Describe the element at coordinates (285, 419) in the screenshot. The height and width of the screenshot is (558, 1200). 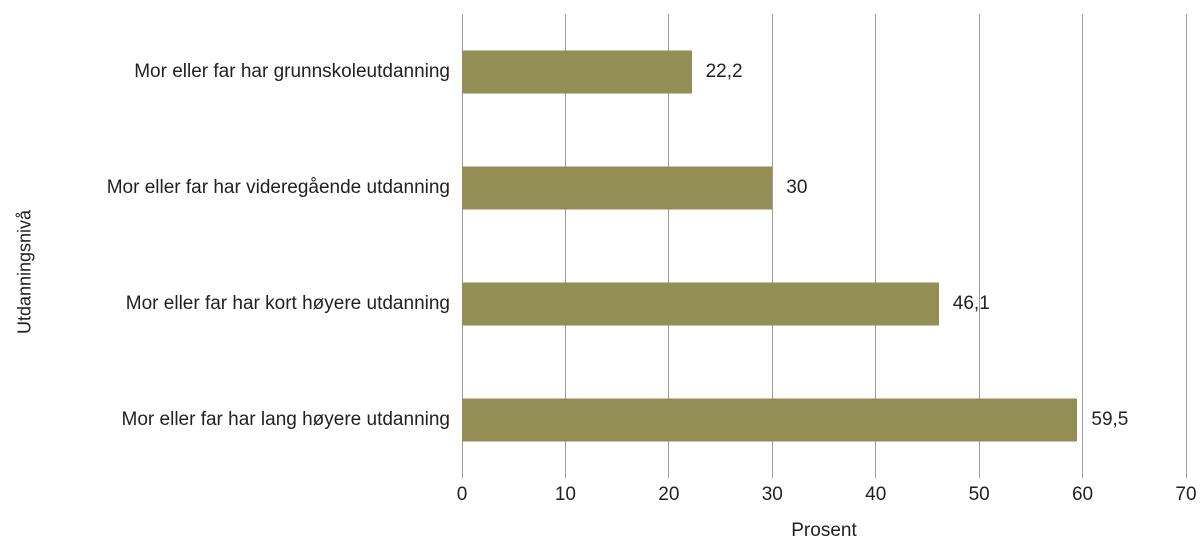
I see `category-label: Mor eller far har lang høyere utdanning` at that location.